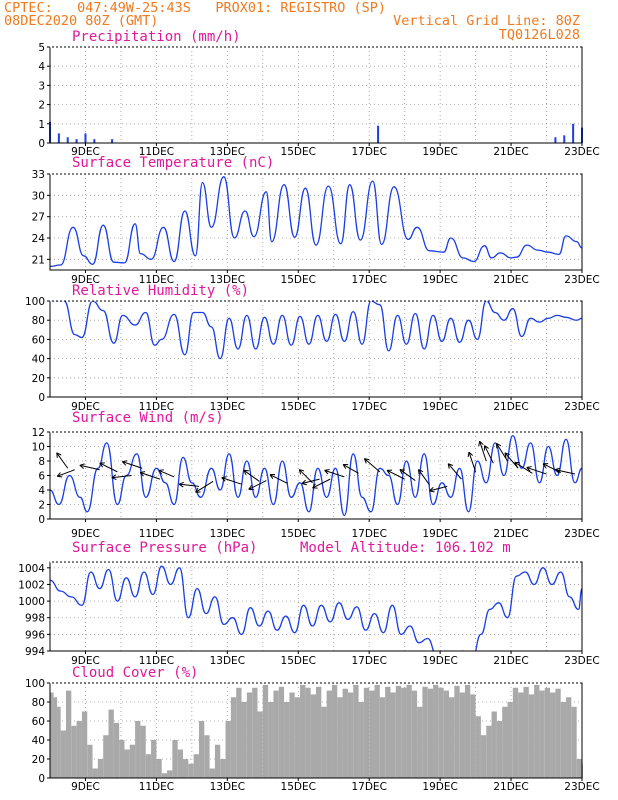 The width and height of the screenshot is (618, 800). I want to click on y-tick-label: 1002, so click(31, 585).